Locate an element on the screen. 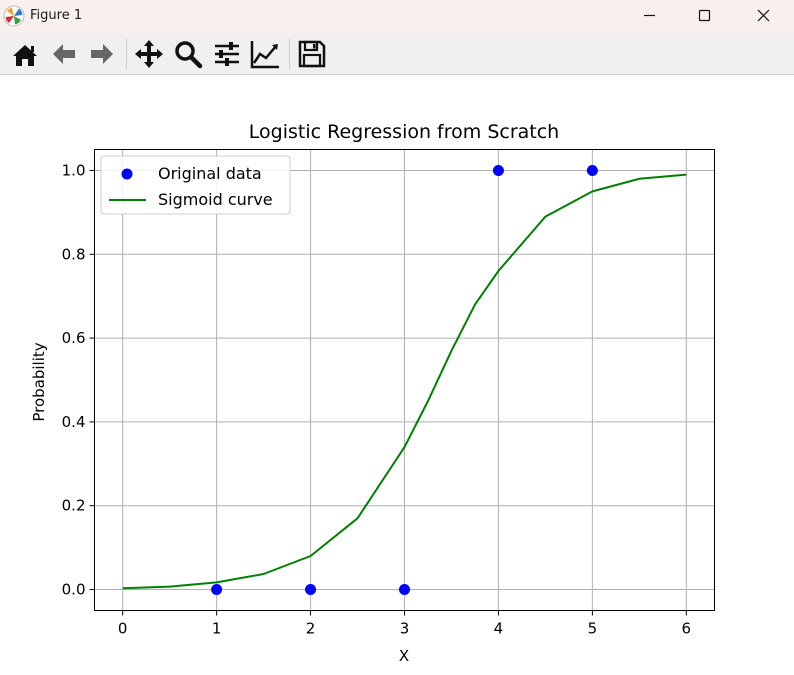  minimize-button is located at coordinates (650, 16).